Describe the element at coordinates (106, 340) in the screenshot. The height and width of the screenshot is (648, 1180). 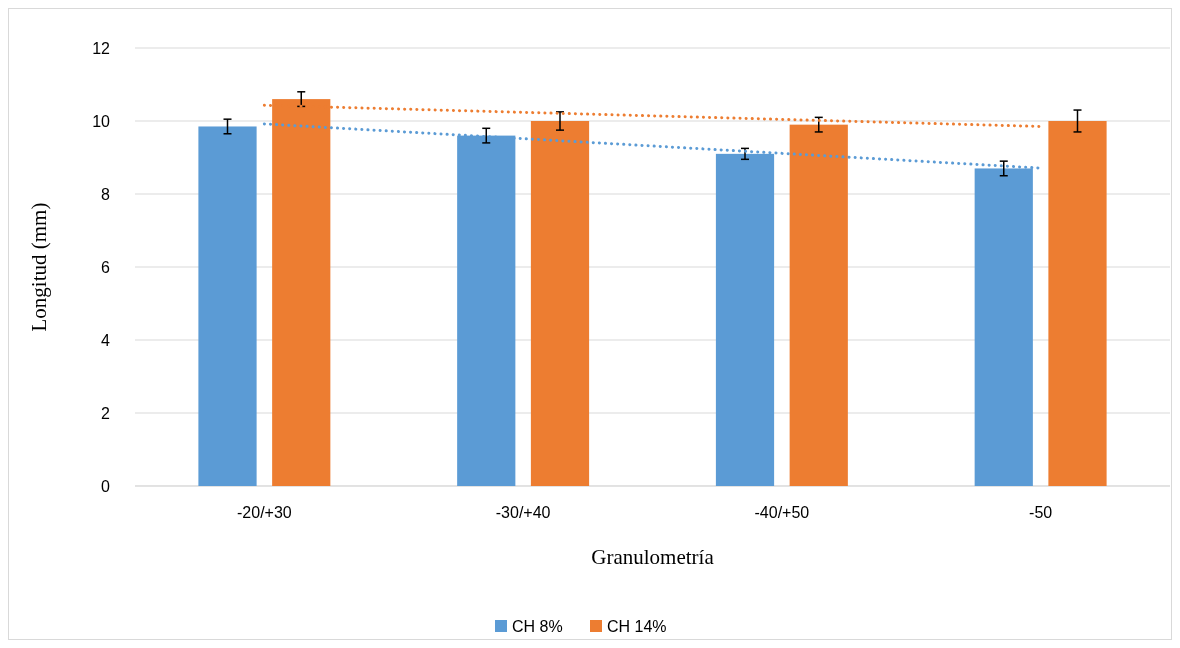
I see `y-tick-label: 4` at that location.